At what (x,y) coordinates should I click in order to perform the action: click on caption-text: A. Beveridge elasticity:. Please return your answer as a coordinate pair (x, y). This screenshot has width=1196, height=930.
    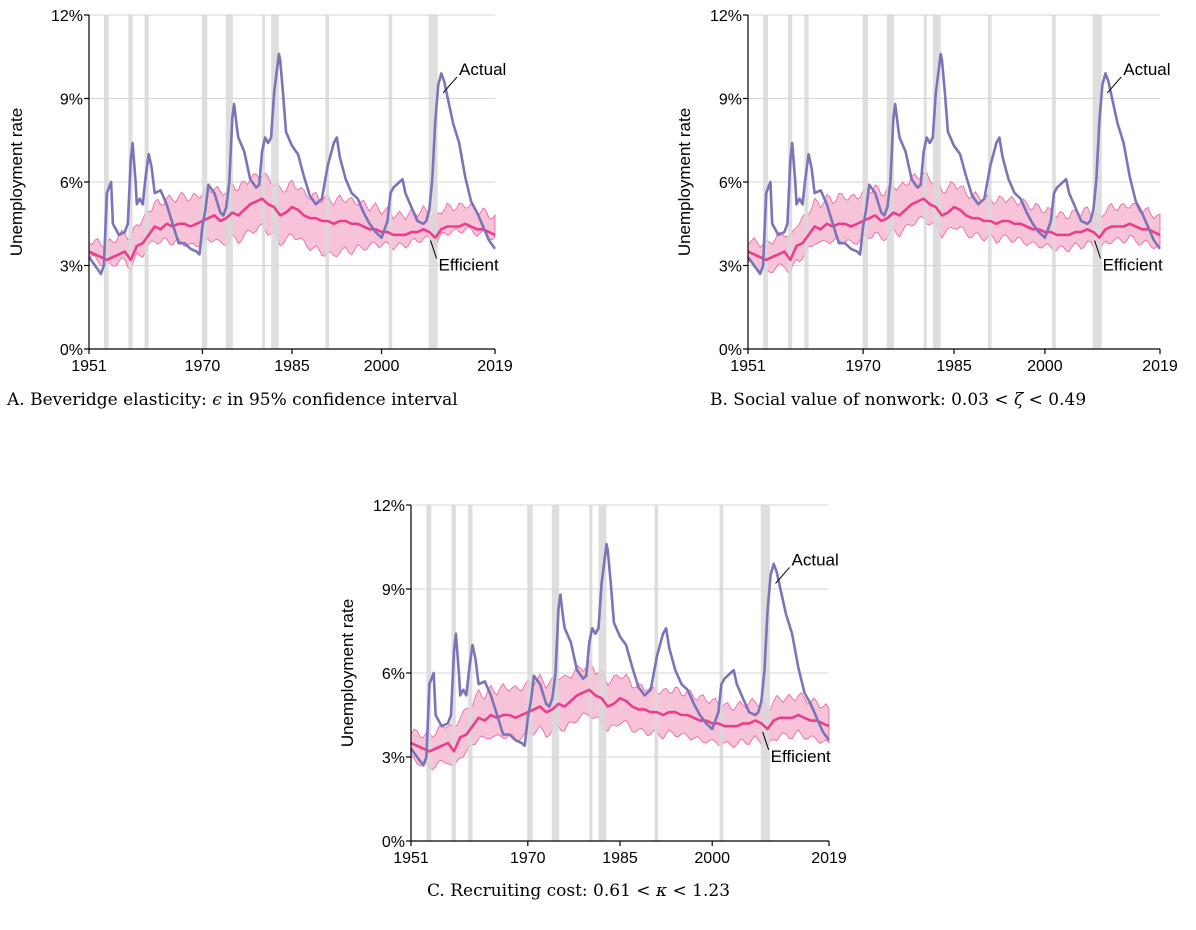
    Looking at the image, I should click on (109, 400).